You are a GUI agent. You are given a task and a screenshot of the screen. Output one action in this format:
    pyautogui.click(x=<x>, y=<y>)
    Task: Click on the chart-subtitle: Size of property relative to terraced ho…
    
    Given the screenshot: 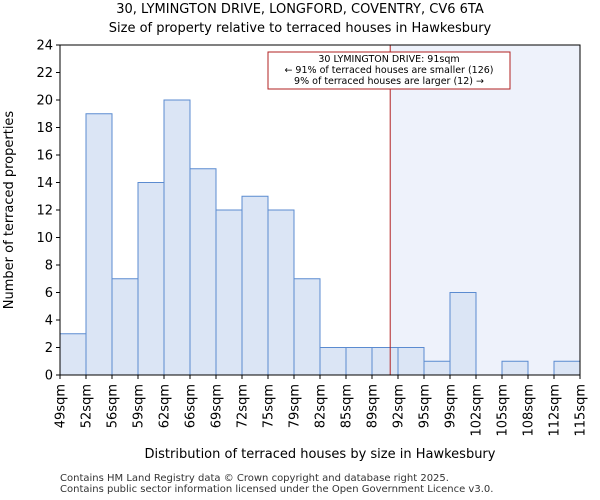 What is the action you would take?
    pyautogui.click(x=300, y=28)
    